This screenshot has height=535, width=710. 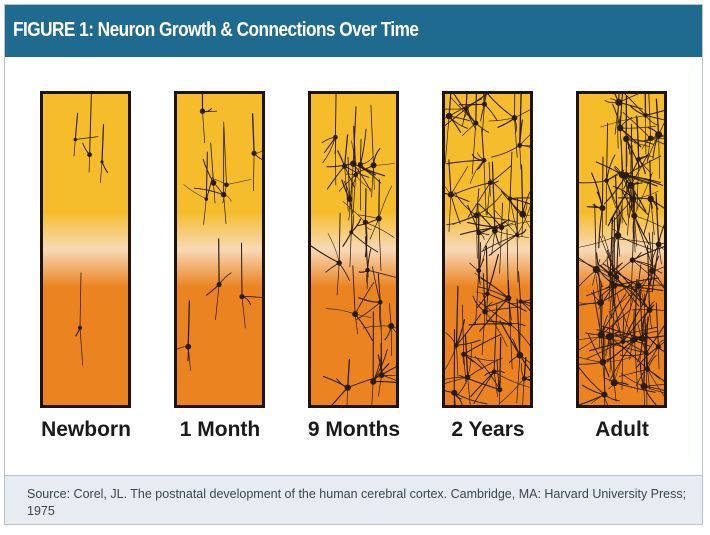 I want to click on neuron-illustration-9-months, so click(x=353, y=249).